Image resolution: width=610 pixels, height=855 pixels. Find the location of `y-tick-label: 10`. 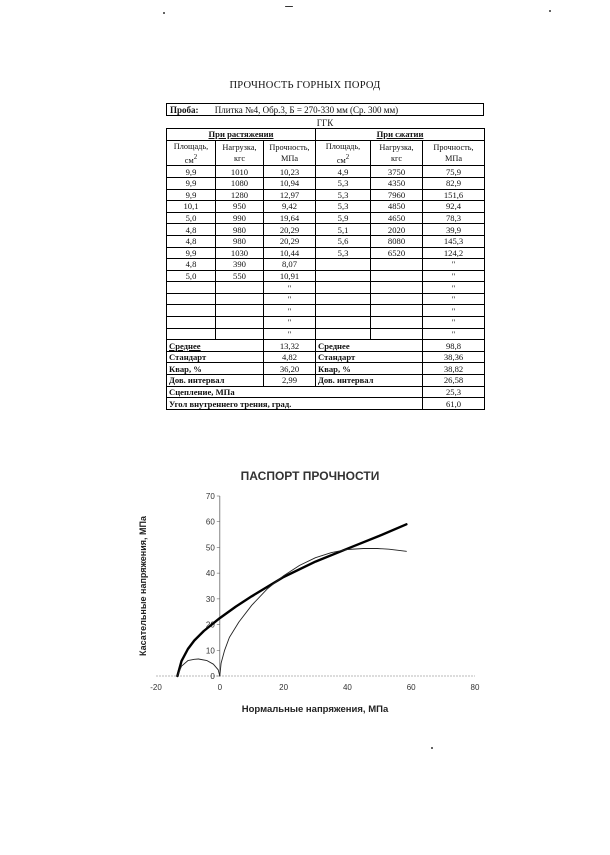

y-tick-label: 10 is located at coordinates (210, 650).